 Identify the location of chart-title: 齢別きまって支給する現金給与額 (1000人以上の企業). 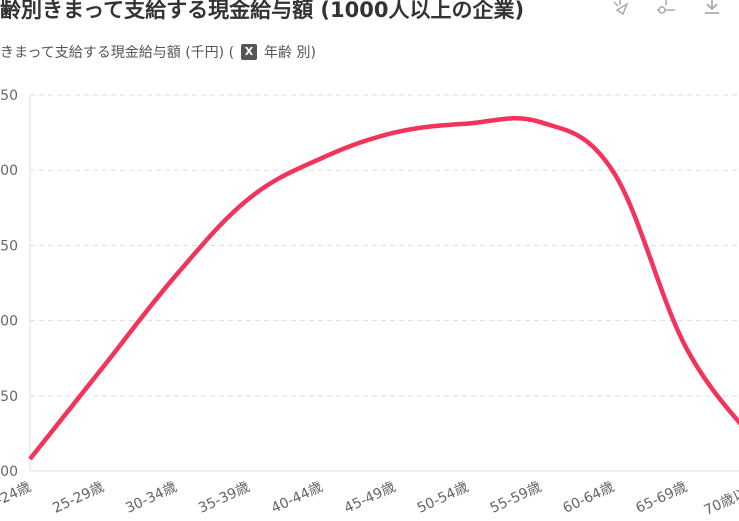
(262, 11).